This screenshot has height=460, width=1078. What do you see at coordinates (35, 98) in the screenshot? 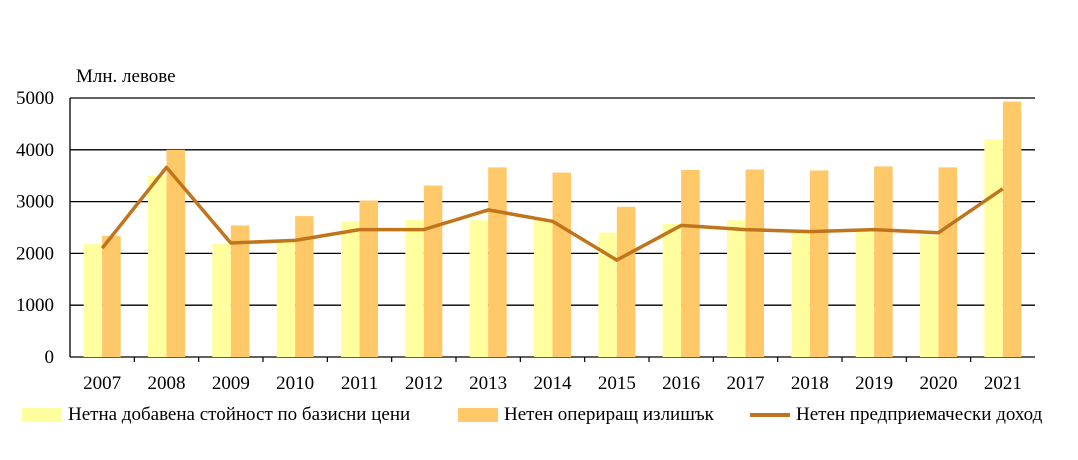
I see `y-tick-label: 5000` at bounding box center [35, 98].